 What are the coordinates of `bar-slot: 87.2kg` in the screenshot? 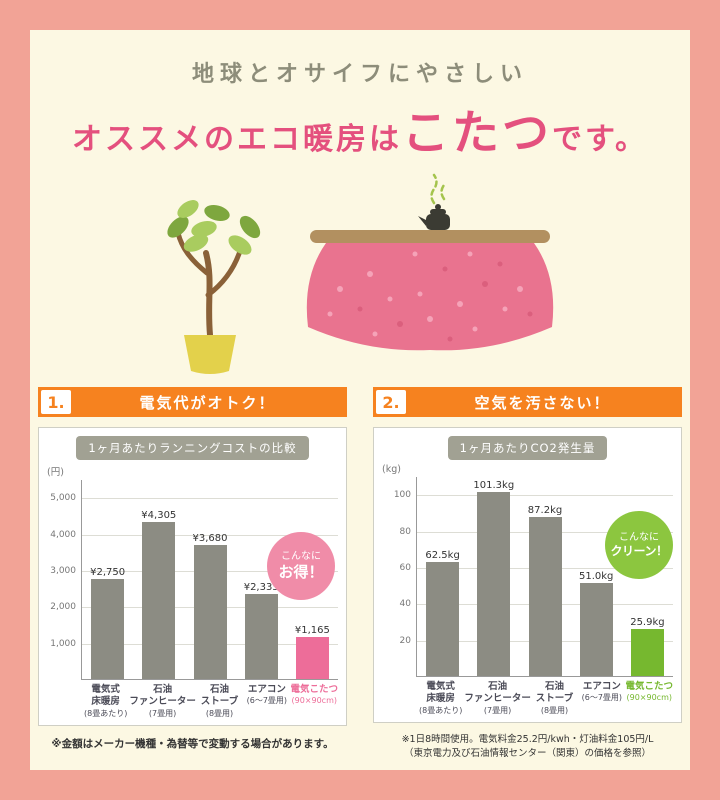 It's located at (544, 576).